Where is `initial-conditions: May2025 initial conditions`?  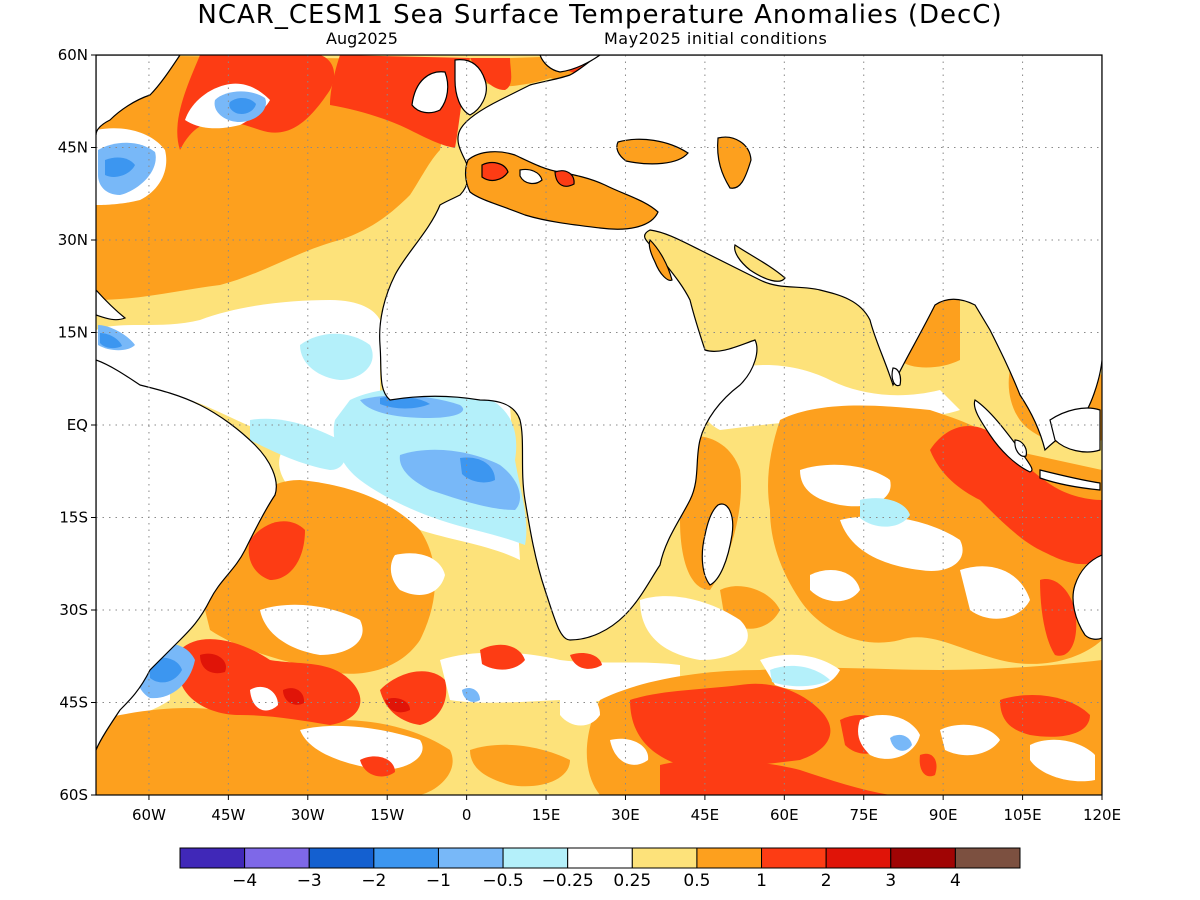 initial-conditions: May2025 initial conditions is located at coordinates (716, 38).